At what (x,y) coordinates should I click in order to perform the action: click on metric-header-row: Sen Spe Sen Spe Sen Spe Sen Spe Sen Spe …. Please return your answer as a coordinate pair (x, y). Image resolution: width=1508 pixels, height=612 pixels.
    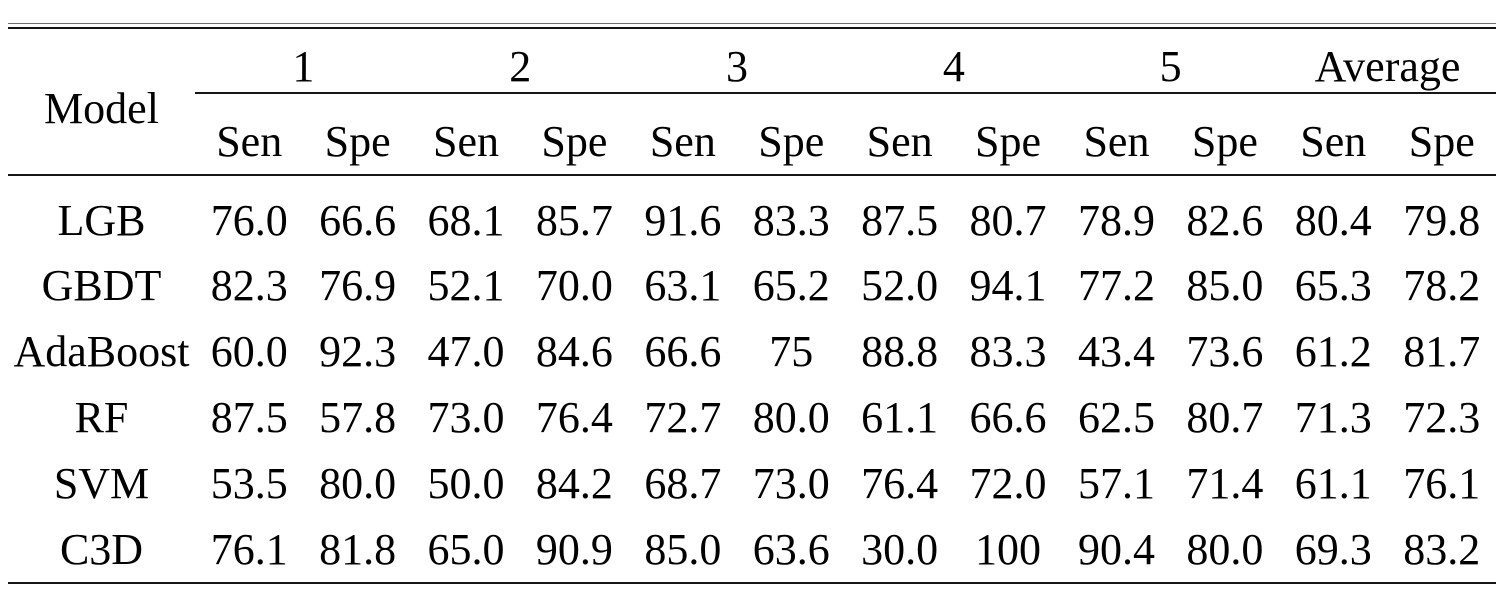
    Looking at the image, I should click on (752, 134).